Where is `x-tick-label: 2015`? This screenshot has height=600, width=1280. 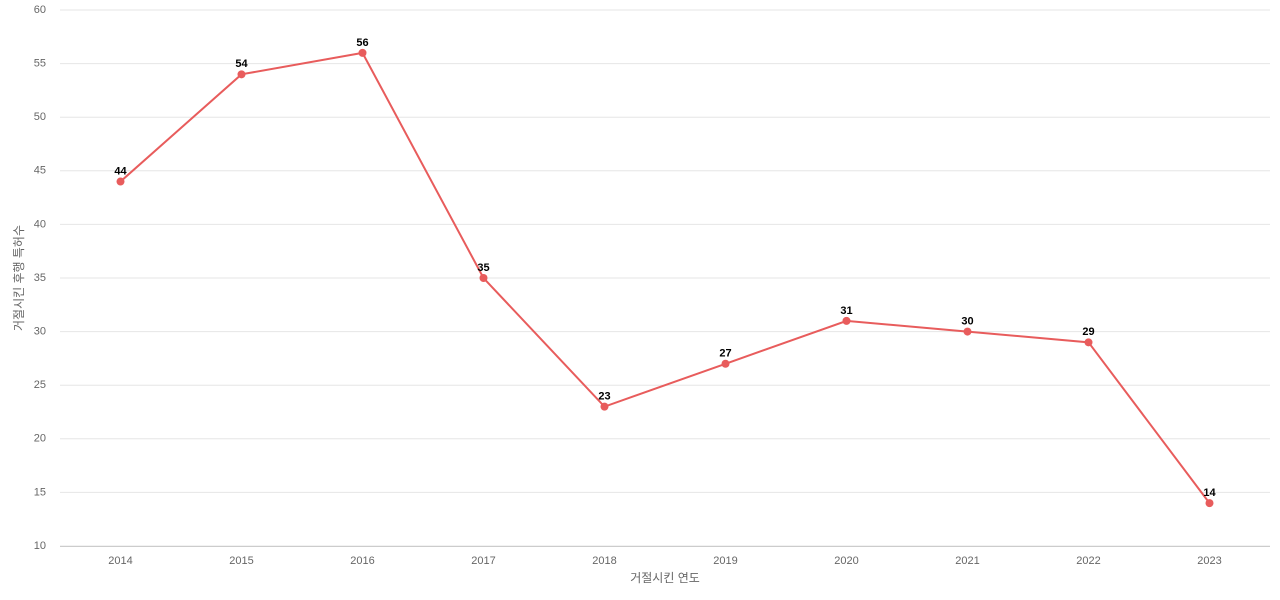 x-tick-label: 2015 is located at coordinates (241, 561).